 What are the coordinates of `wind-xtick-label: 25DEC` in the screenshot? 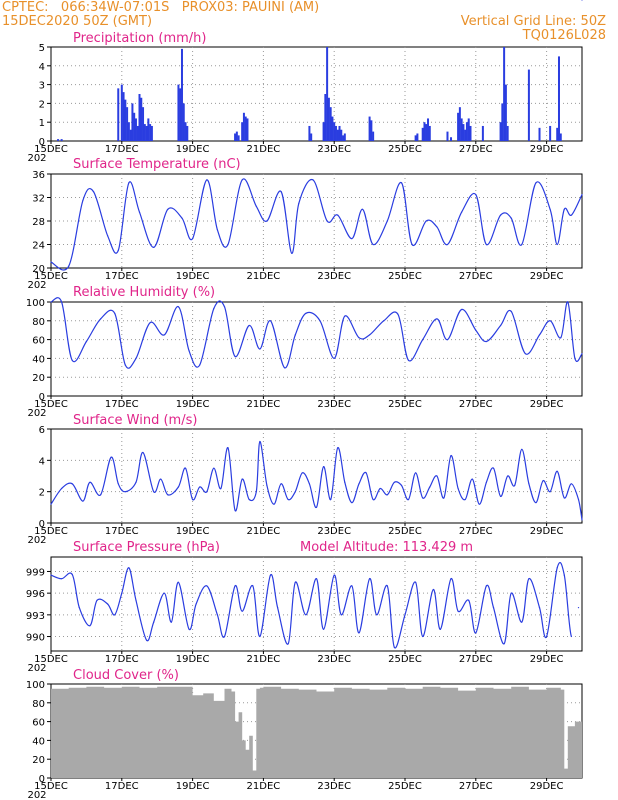 It's located at (405, 531).